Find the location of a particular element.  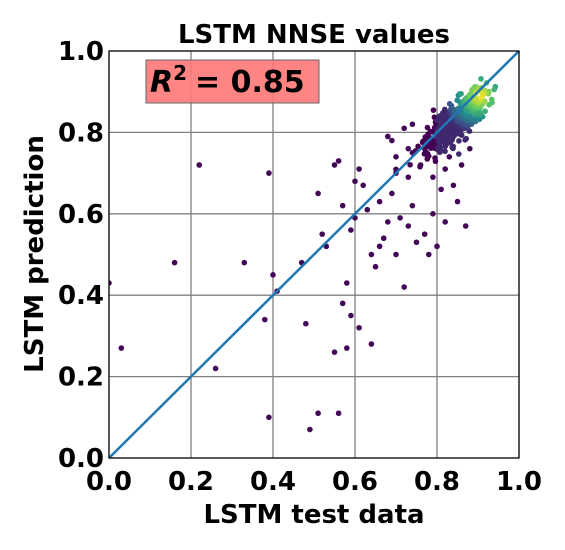

r-superscript: 2 is located at coordinates (180, 73).